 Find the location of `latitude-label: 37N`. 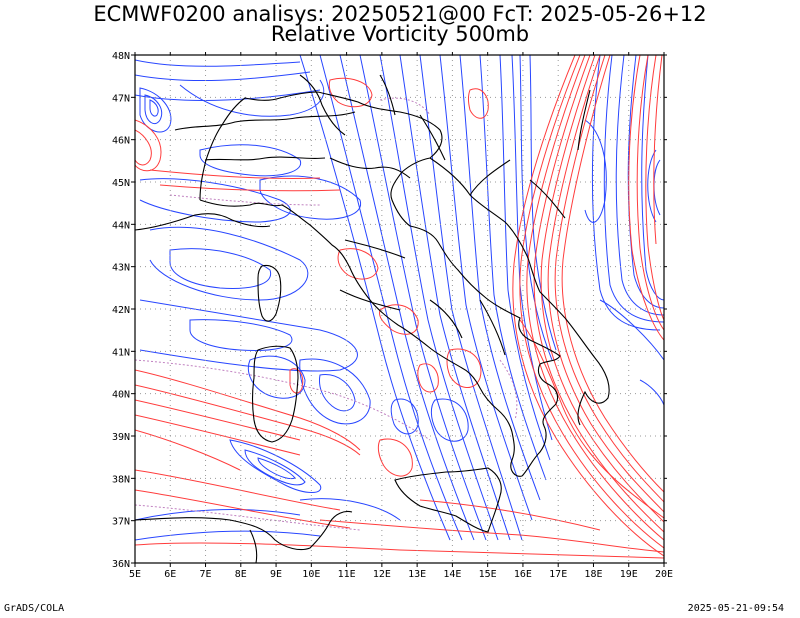

latitude-label: 37N is located at coordinates (121, 522).